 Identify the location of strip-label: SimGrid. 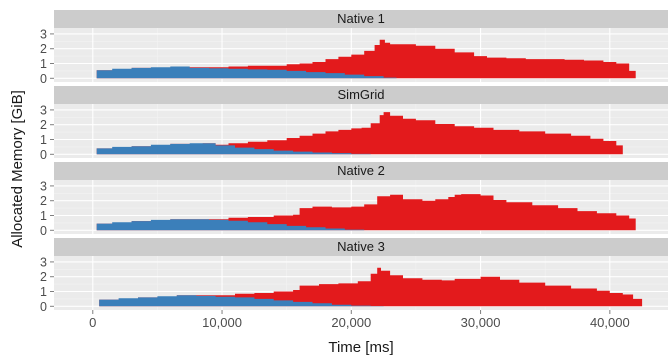
(361, 94).